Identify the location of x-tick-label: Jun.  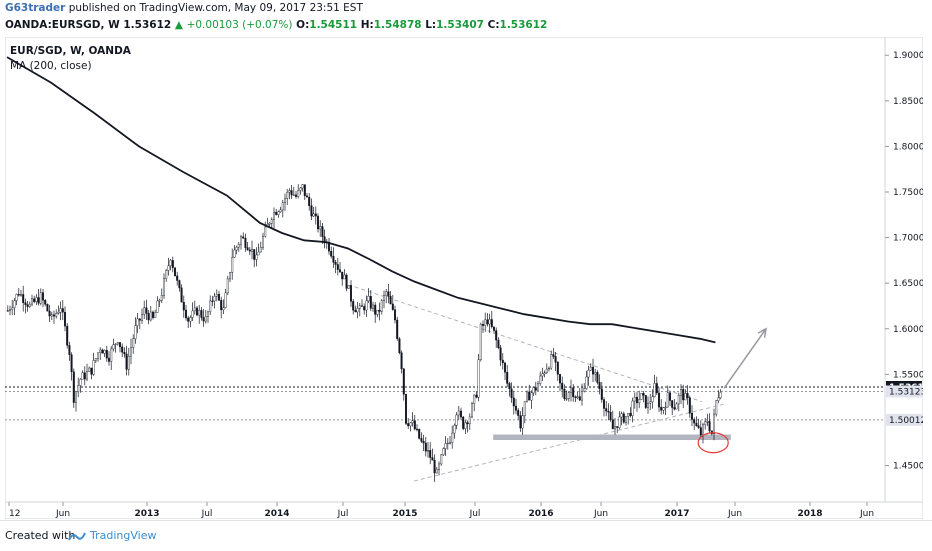
(734, 514).